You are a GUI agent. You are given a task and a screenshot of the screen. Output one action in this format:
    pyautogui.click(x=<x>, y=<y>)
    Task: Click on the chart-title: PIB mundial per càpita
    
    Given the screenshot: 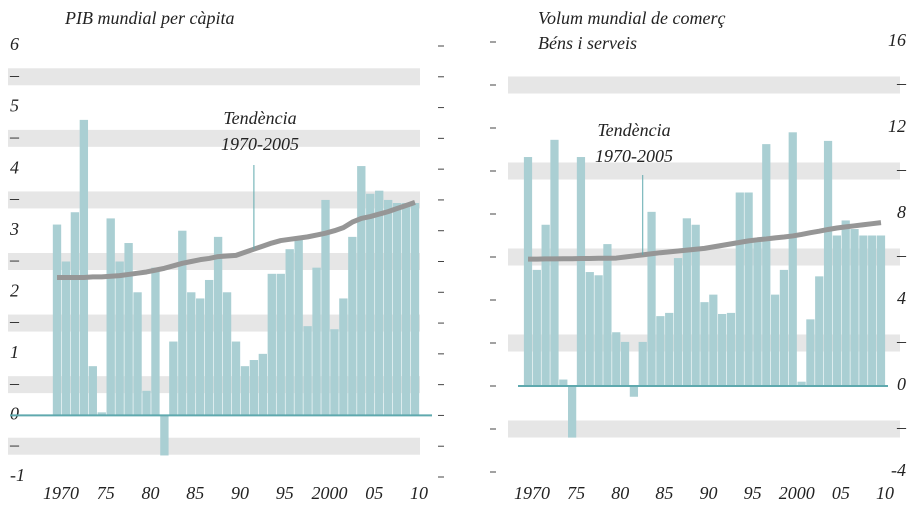 What is the action you would take?
    pyautogui.click(x=149, y=18)
    